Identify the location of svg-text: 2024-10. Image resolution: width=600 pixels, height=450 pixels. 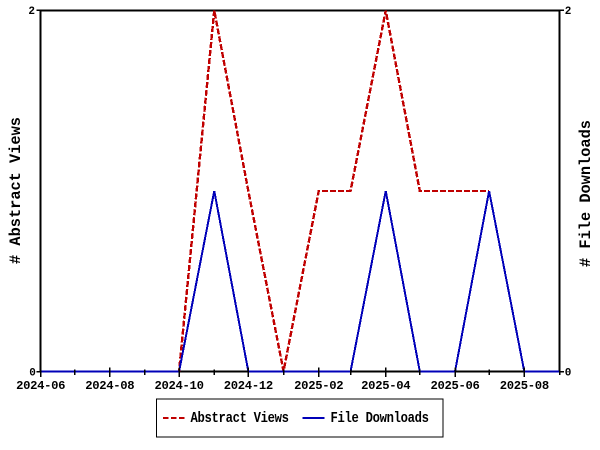
(178, 386).